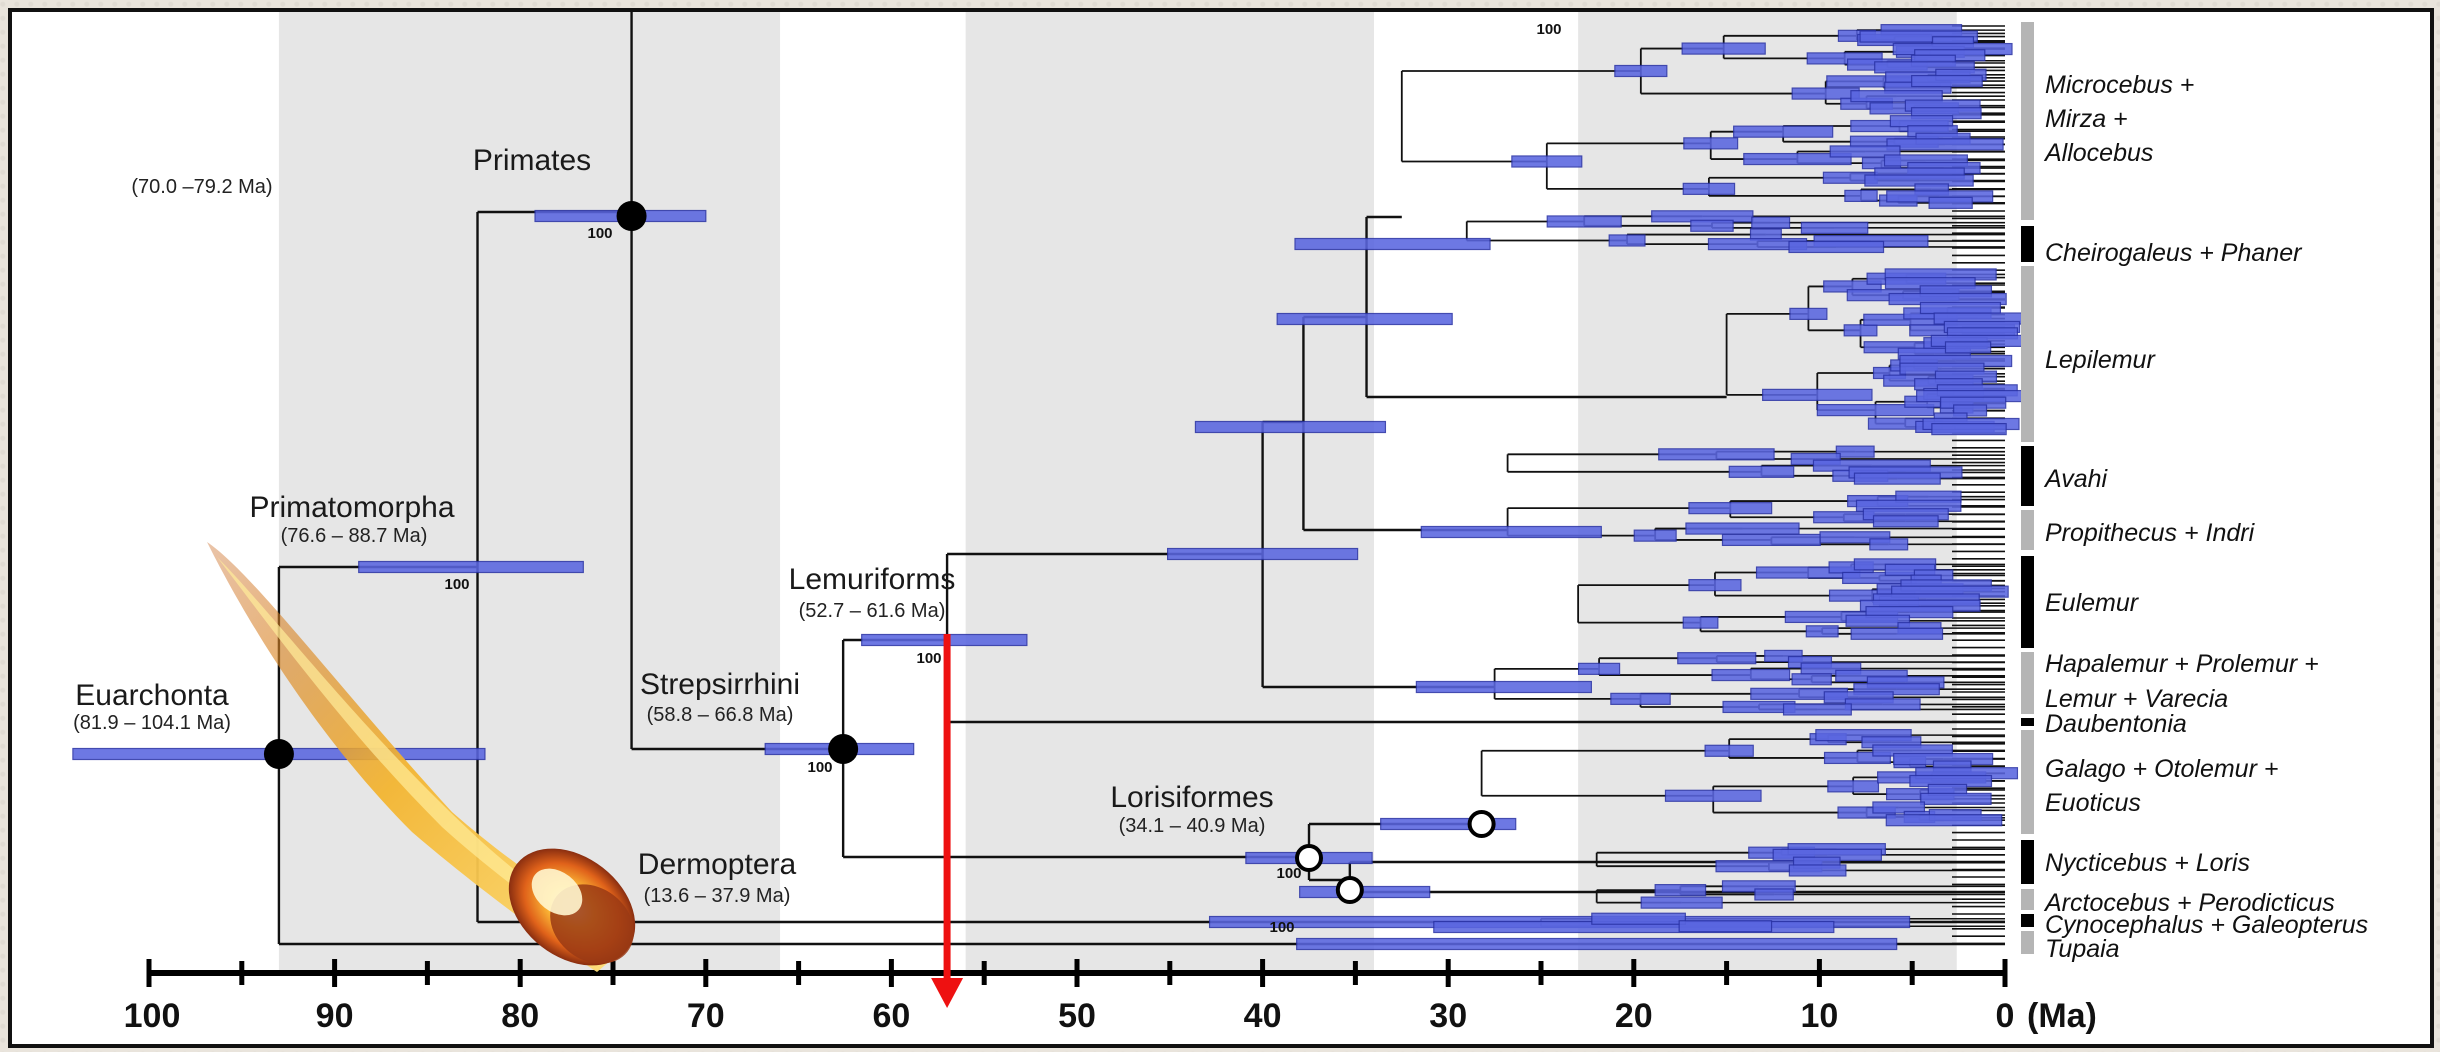 This screenshot has height=1052, width=2440. I want to click on clade-label-10: Arctocebus + Perodicticus, so click(2189, 903).